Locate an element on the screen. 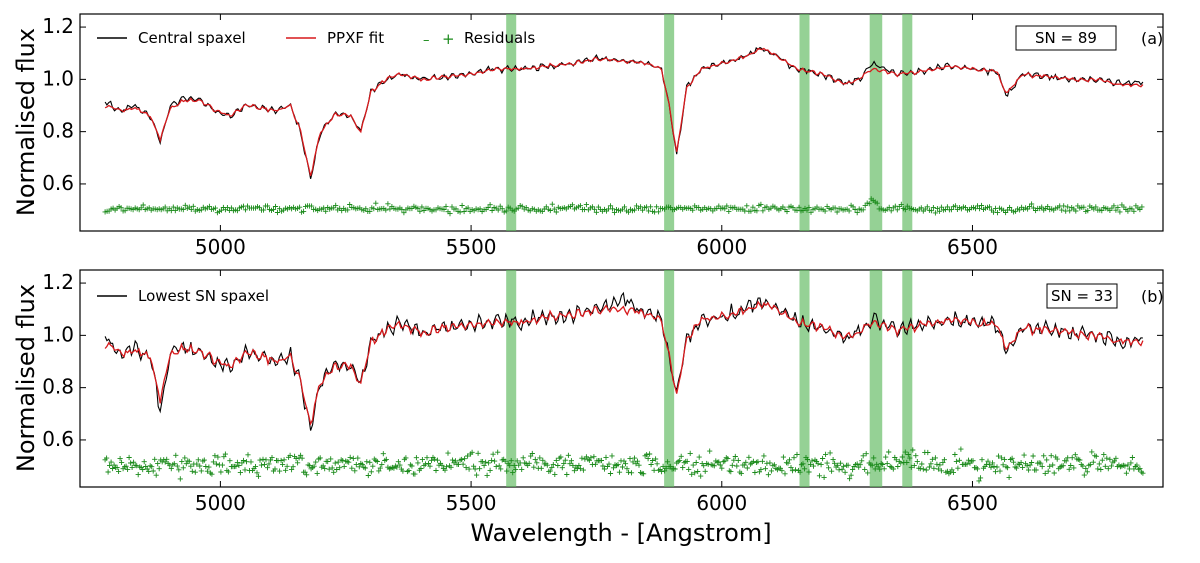 Image resolution: width=1200 pixels, height=563 pixels. panel-a-sn-box is located at coordinates (1066, 38).